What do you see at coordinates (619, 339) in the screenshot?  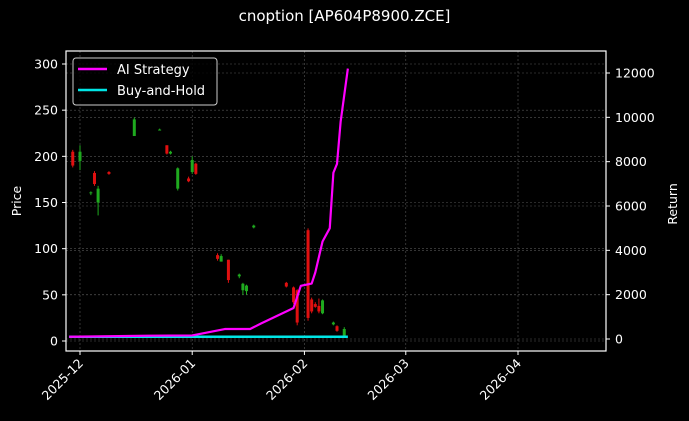 I see `y-right-tick-label: 0` at bounding box center [619, 339].